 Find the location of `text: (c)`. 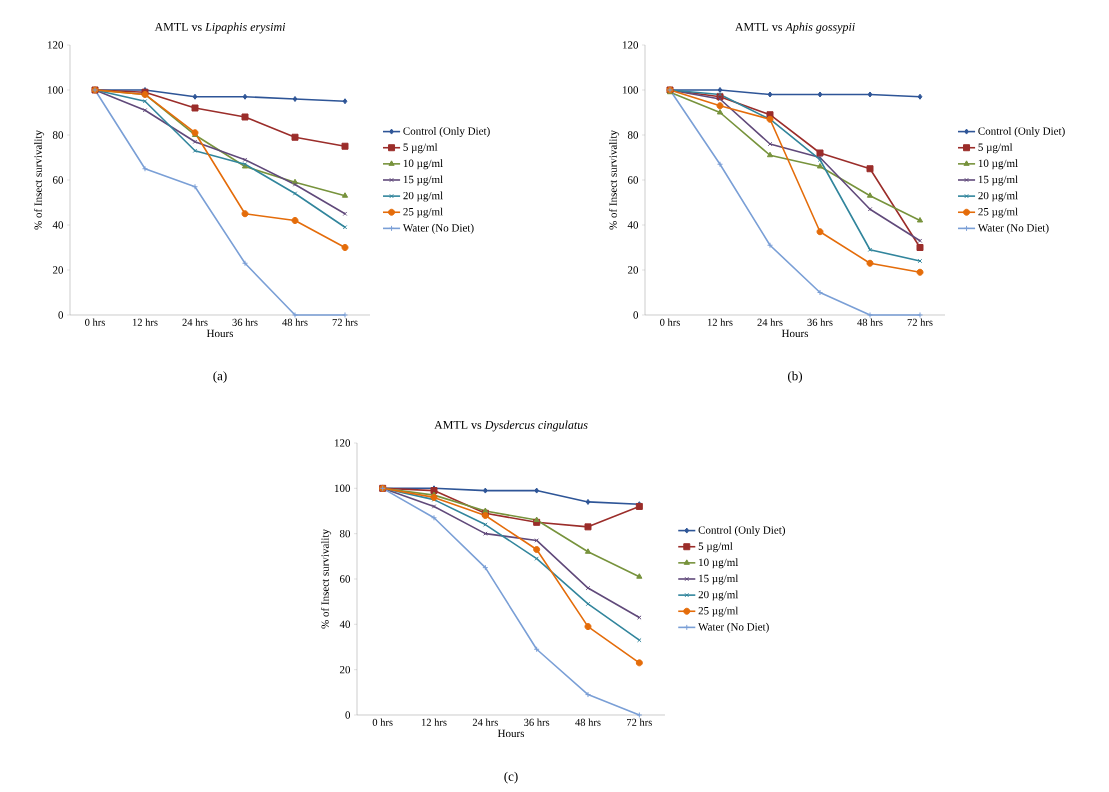

text: (c) is located at coordinates (511, 777).